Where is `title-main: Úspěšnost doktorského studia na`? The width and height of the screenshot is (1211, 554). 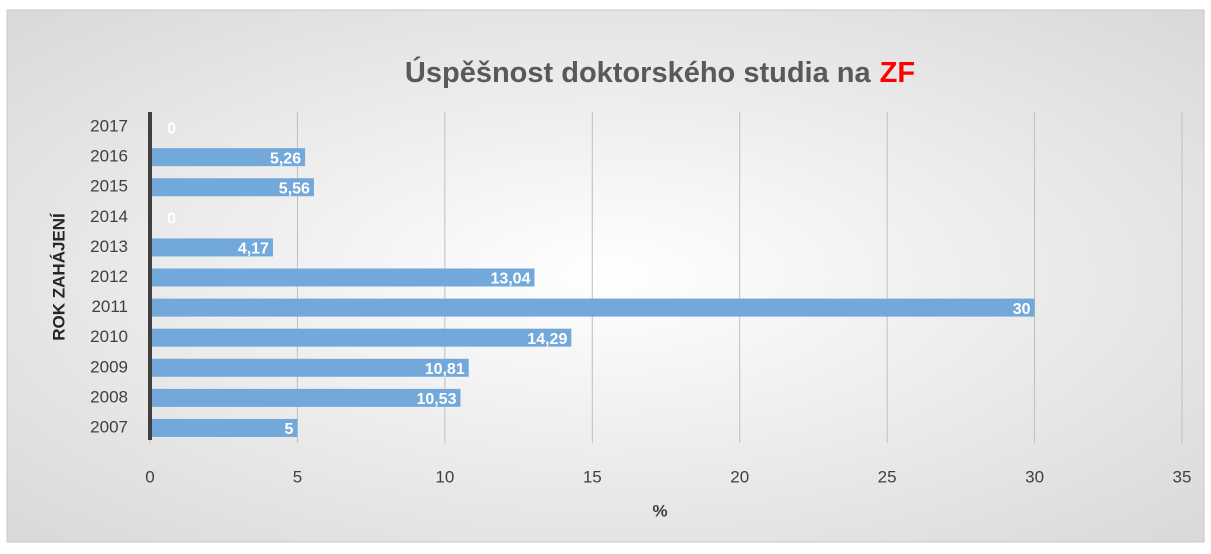
title-main: Úspěšnost doktorského studia na is located at coordinates (638, 72).